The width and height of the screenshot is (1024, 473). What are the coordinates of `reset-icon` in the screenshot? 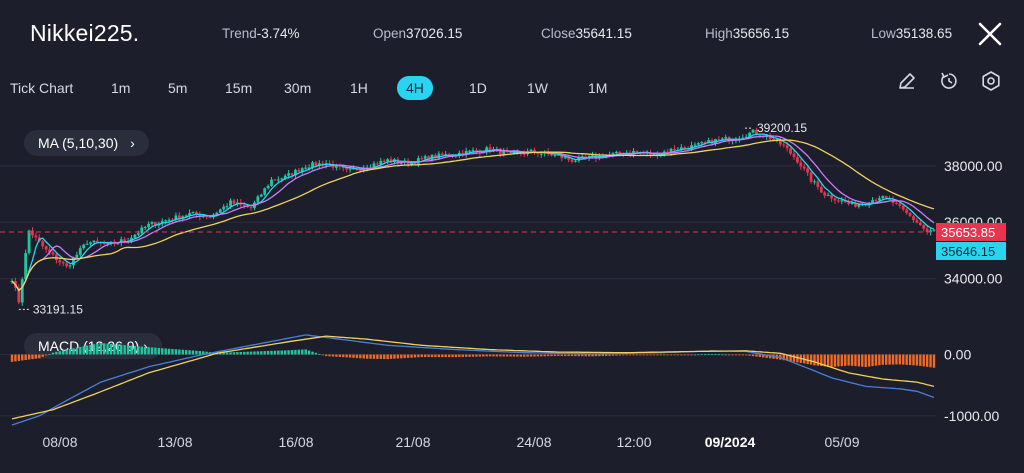 It's located at (949, 81).